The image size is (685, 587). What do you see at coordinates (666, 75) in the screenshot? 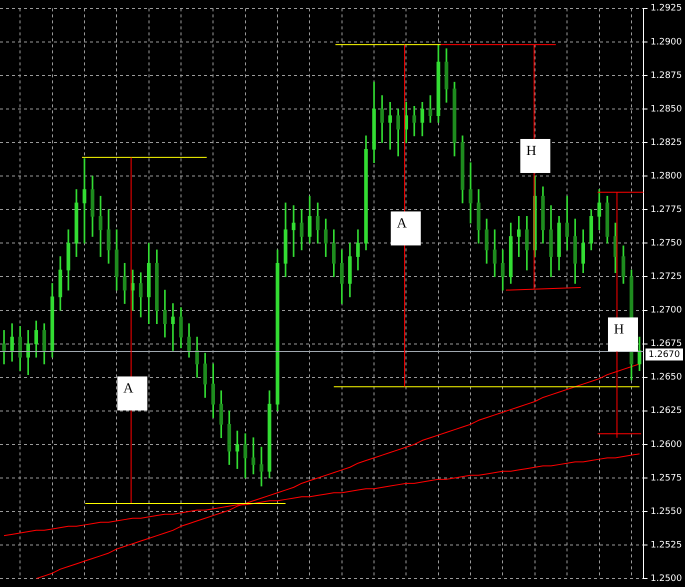
I see `y-tick-label: 1.2875` at bounding box center [666, 75].